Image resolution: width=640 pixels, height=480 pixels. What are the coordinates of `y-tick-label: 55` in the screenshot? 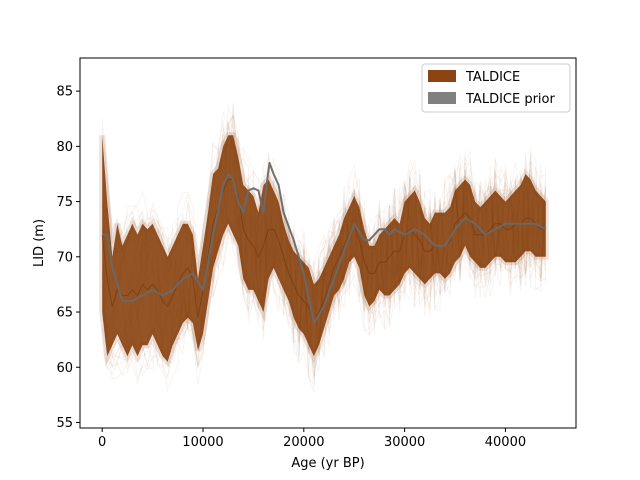 It's located at (64, 423).